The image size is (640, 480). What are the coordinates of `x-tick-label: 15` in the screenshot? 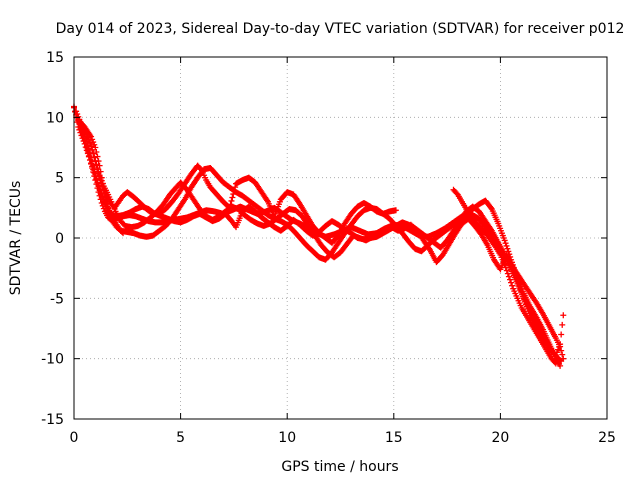 It's located at (394, 438).